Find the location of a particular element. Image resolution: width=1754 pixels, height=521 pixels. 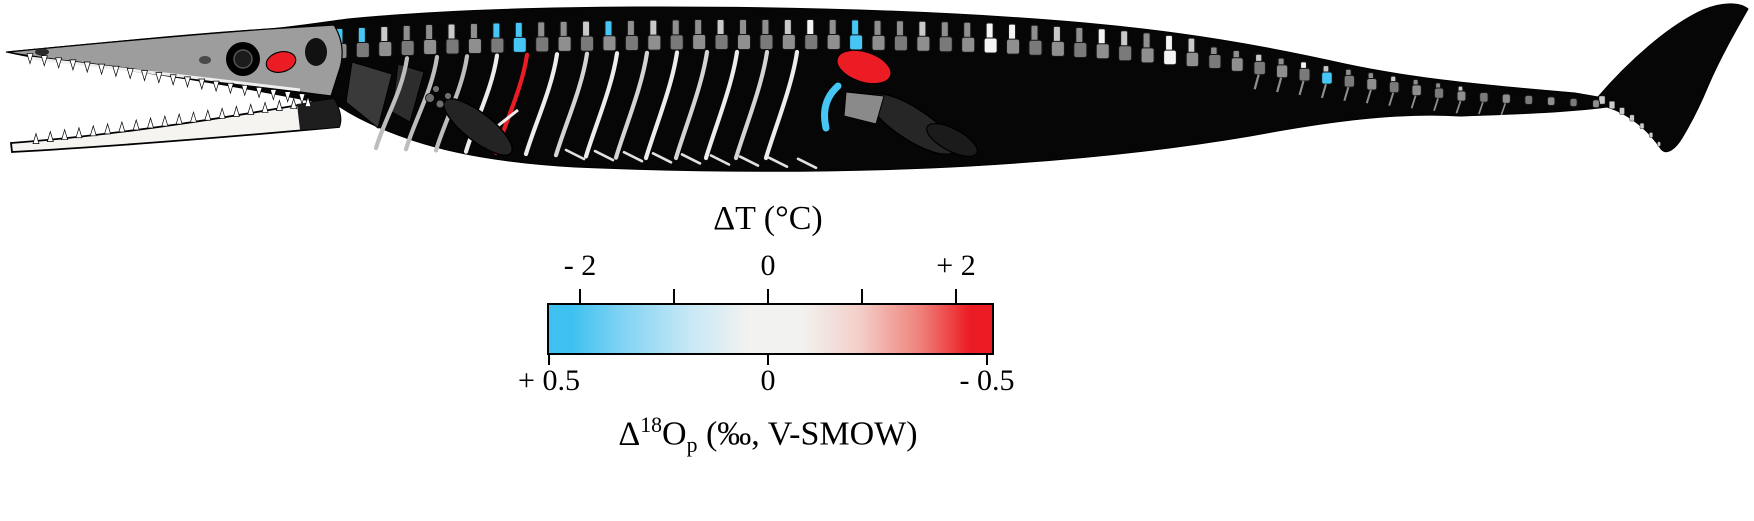

femur-highlight-warm is located at coordinates (864, 67).